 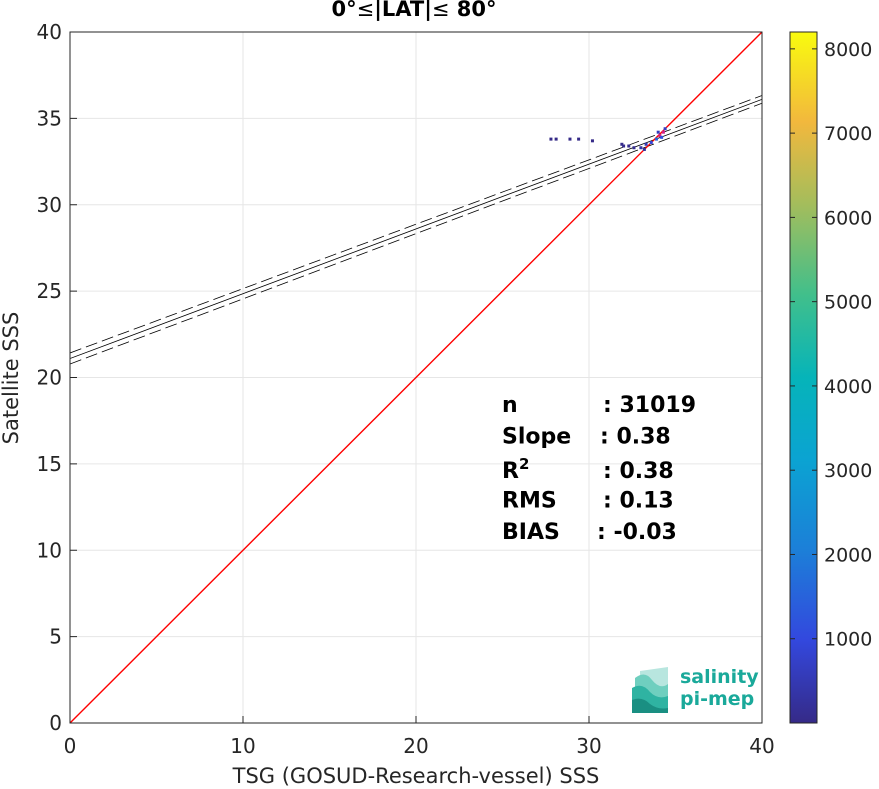 I want to click on y-tick-label: 0, so click(x=55, y=723).